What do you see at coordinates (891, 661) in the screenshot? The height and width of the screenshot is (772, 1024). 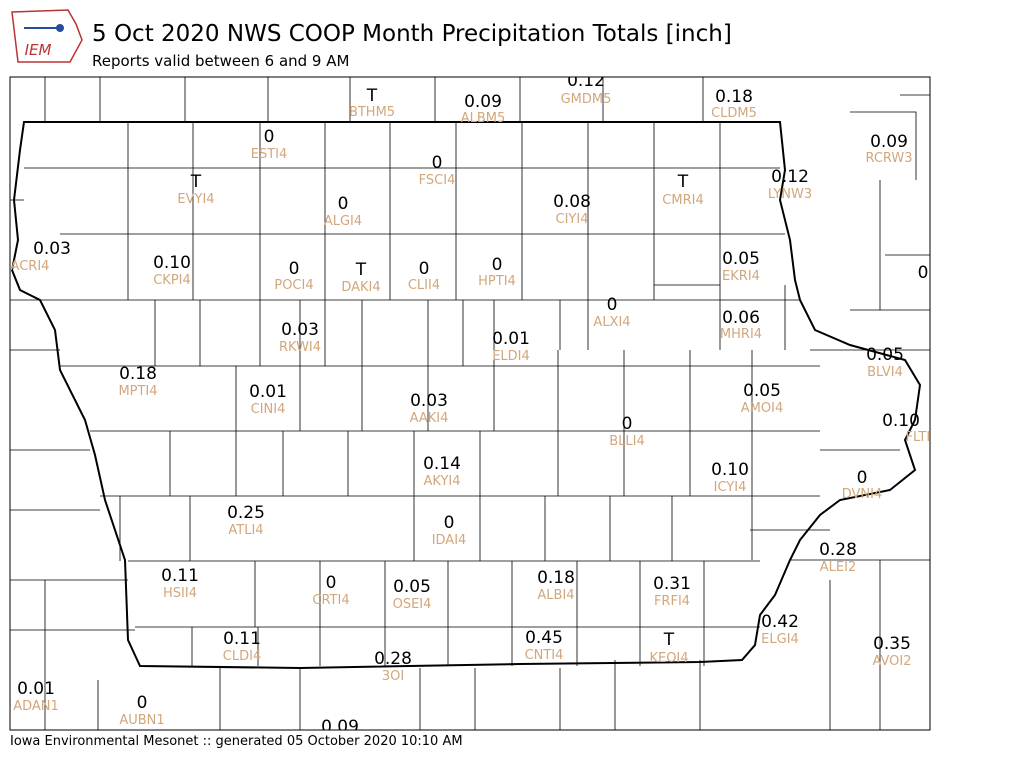 I see `station-id: AVOI2` at bounding box center [891, 661].